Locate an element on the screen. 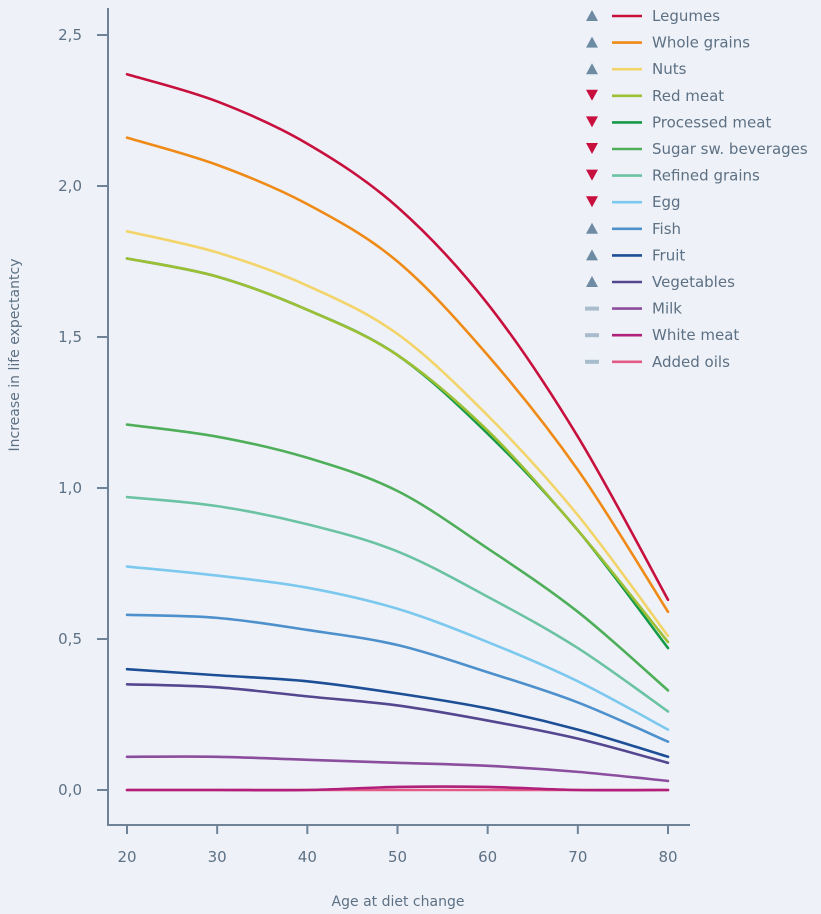 The width and height of the screenshot is (821, 914). line-fish is located at coordinates (397, 678).